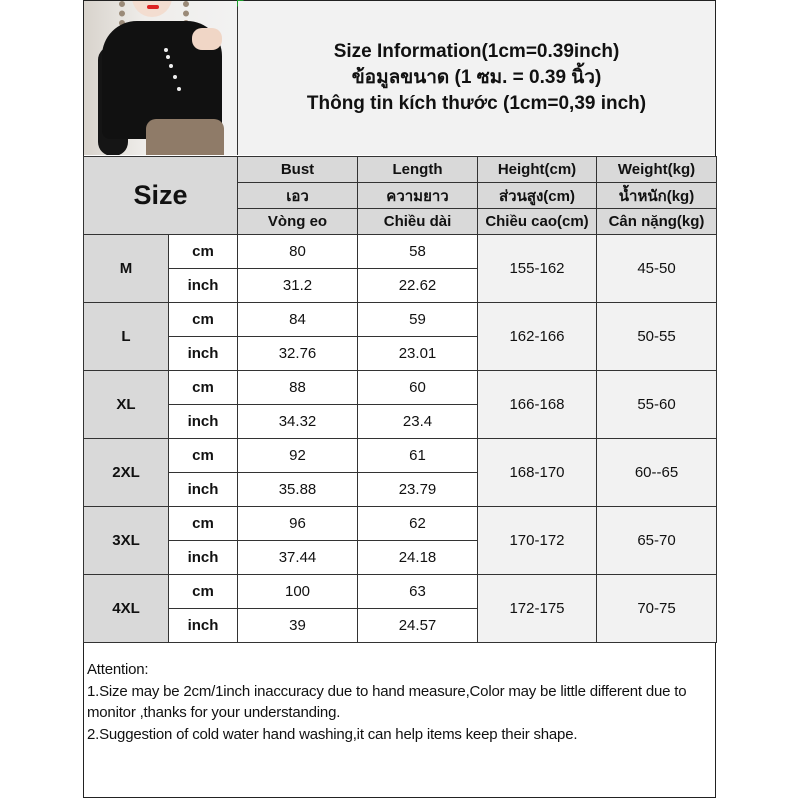 This screenshot has width=800, height=800. What do you see at coordinates (417, 557) in the screenshot?
I see `length-inch: 24.18` at bounding box center [417, 557].